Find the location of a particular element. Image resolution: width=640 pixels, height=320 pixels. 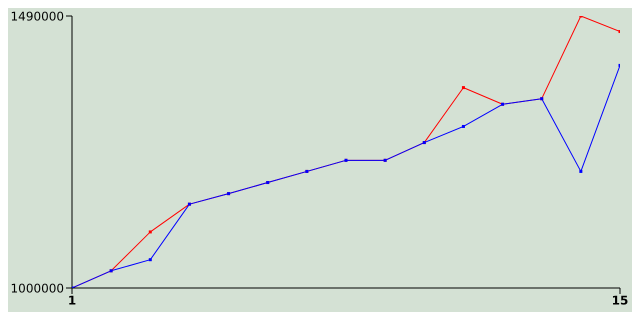

x-tick-label: 1 is located at coordinates (72, 301).